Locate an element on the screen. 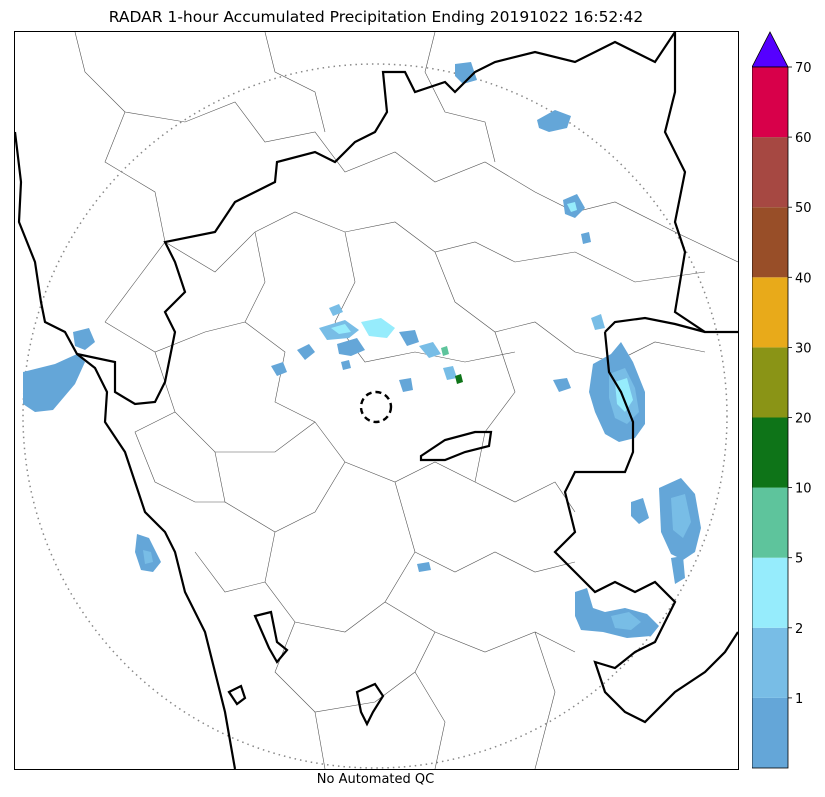  colorbar-tick-label: 30 is located at coordinates (803, 348).